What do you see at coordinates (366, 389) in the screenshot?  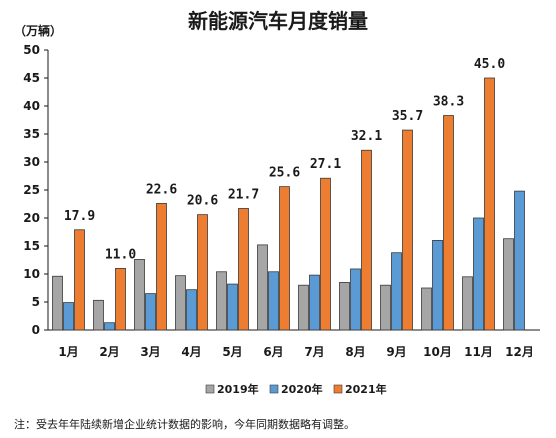 I see `legend-label: 2021年` at bounding box center [366, 389].